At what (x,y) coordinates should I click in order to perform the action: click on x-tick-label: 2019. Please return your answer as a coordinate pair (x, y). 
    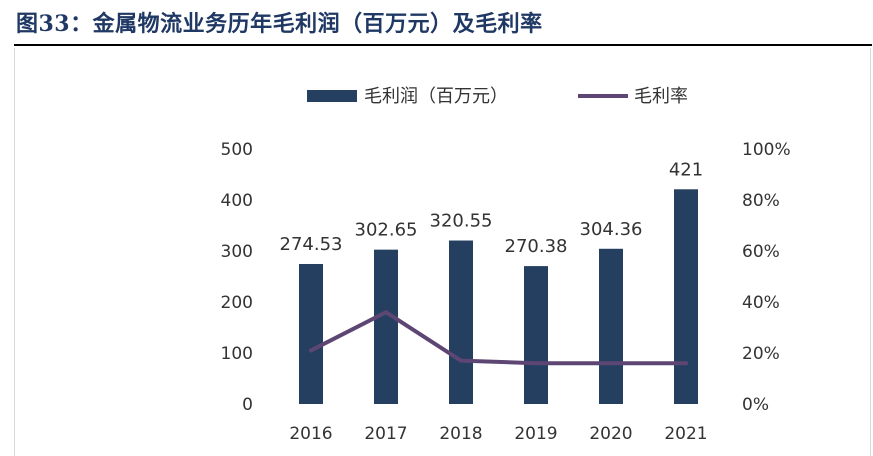
    Looking at the image, I should click on (535, 434).